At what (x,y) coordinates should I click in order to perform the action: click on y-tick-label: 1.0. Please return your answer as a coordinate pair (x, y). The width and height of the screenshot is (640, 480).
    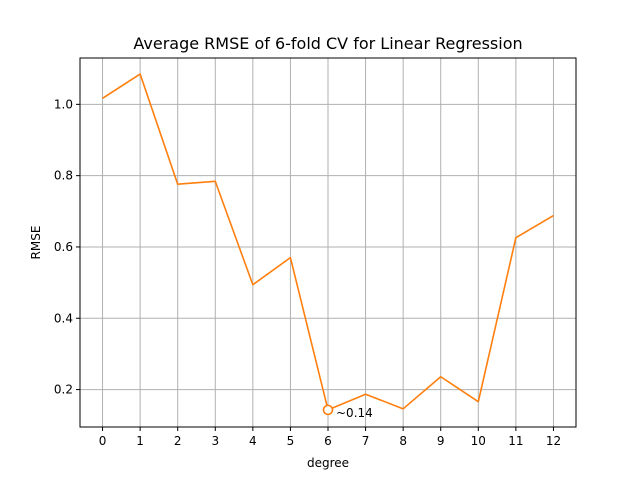
    Looking at the image, I should click on (63, 104).